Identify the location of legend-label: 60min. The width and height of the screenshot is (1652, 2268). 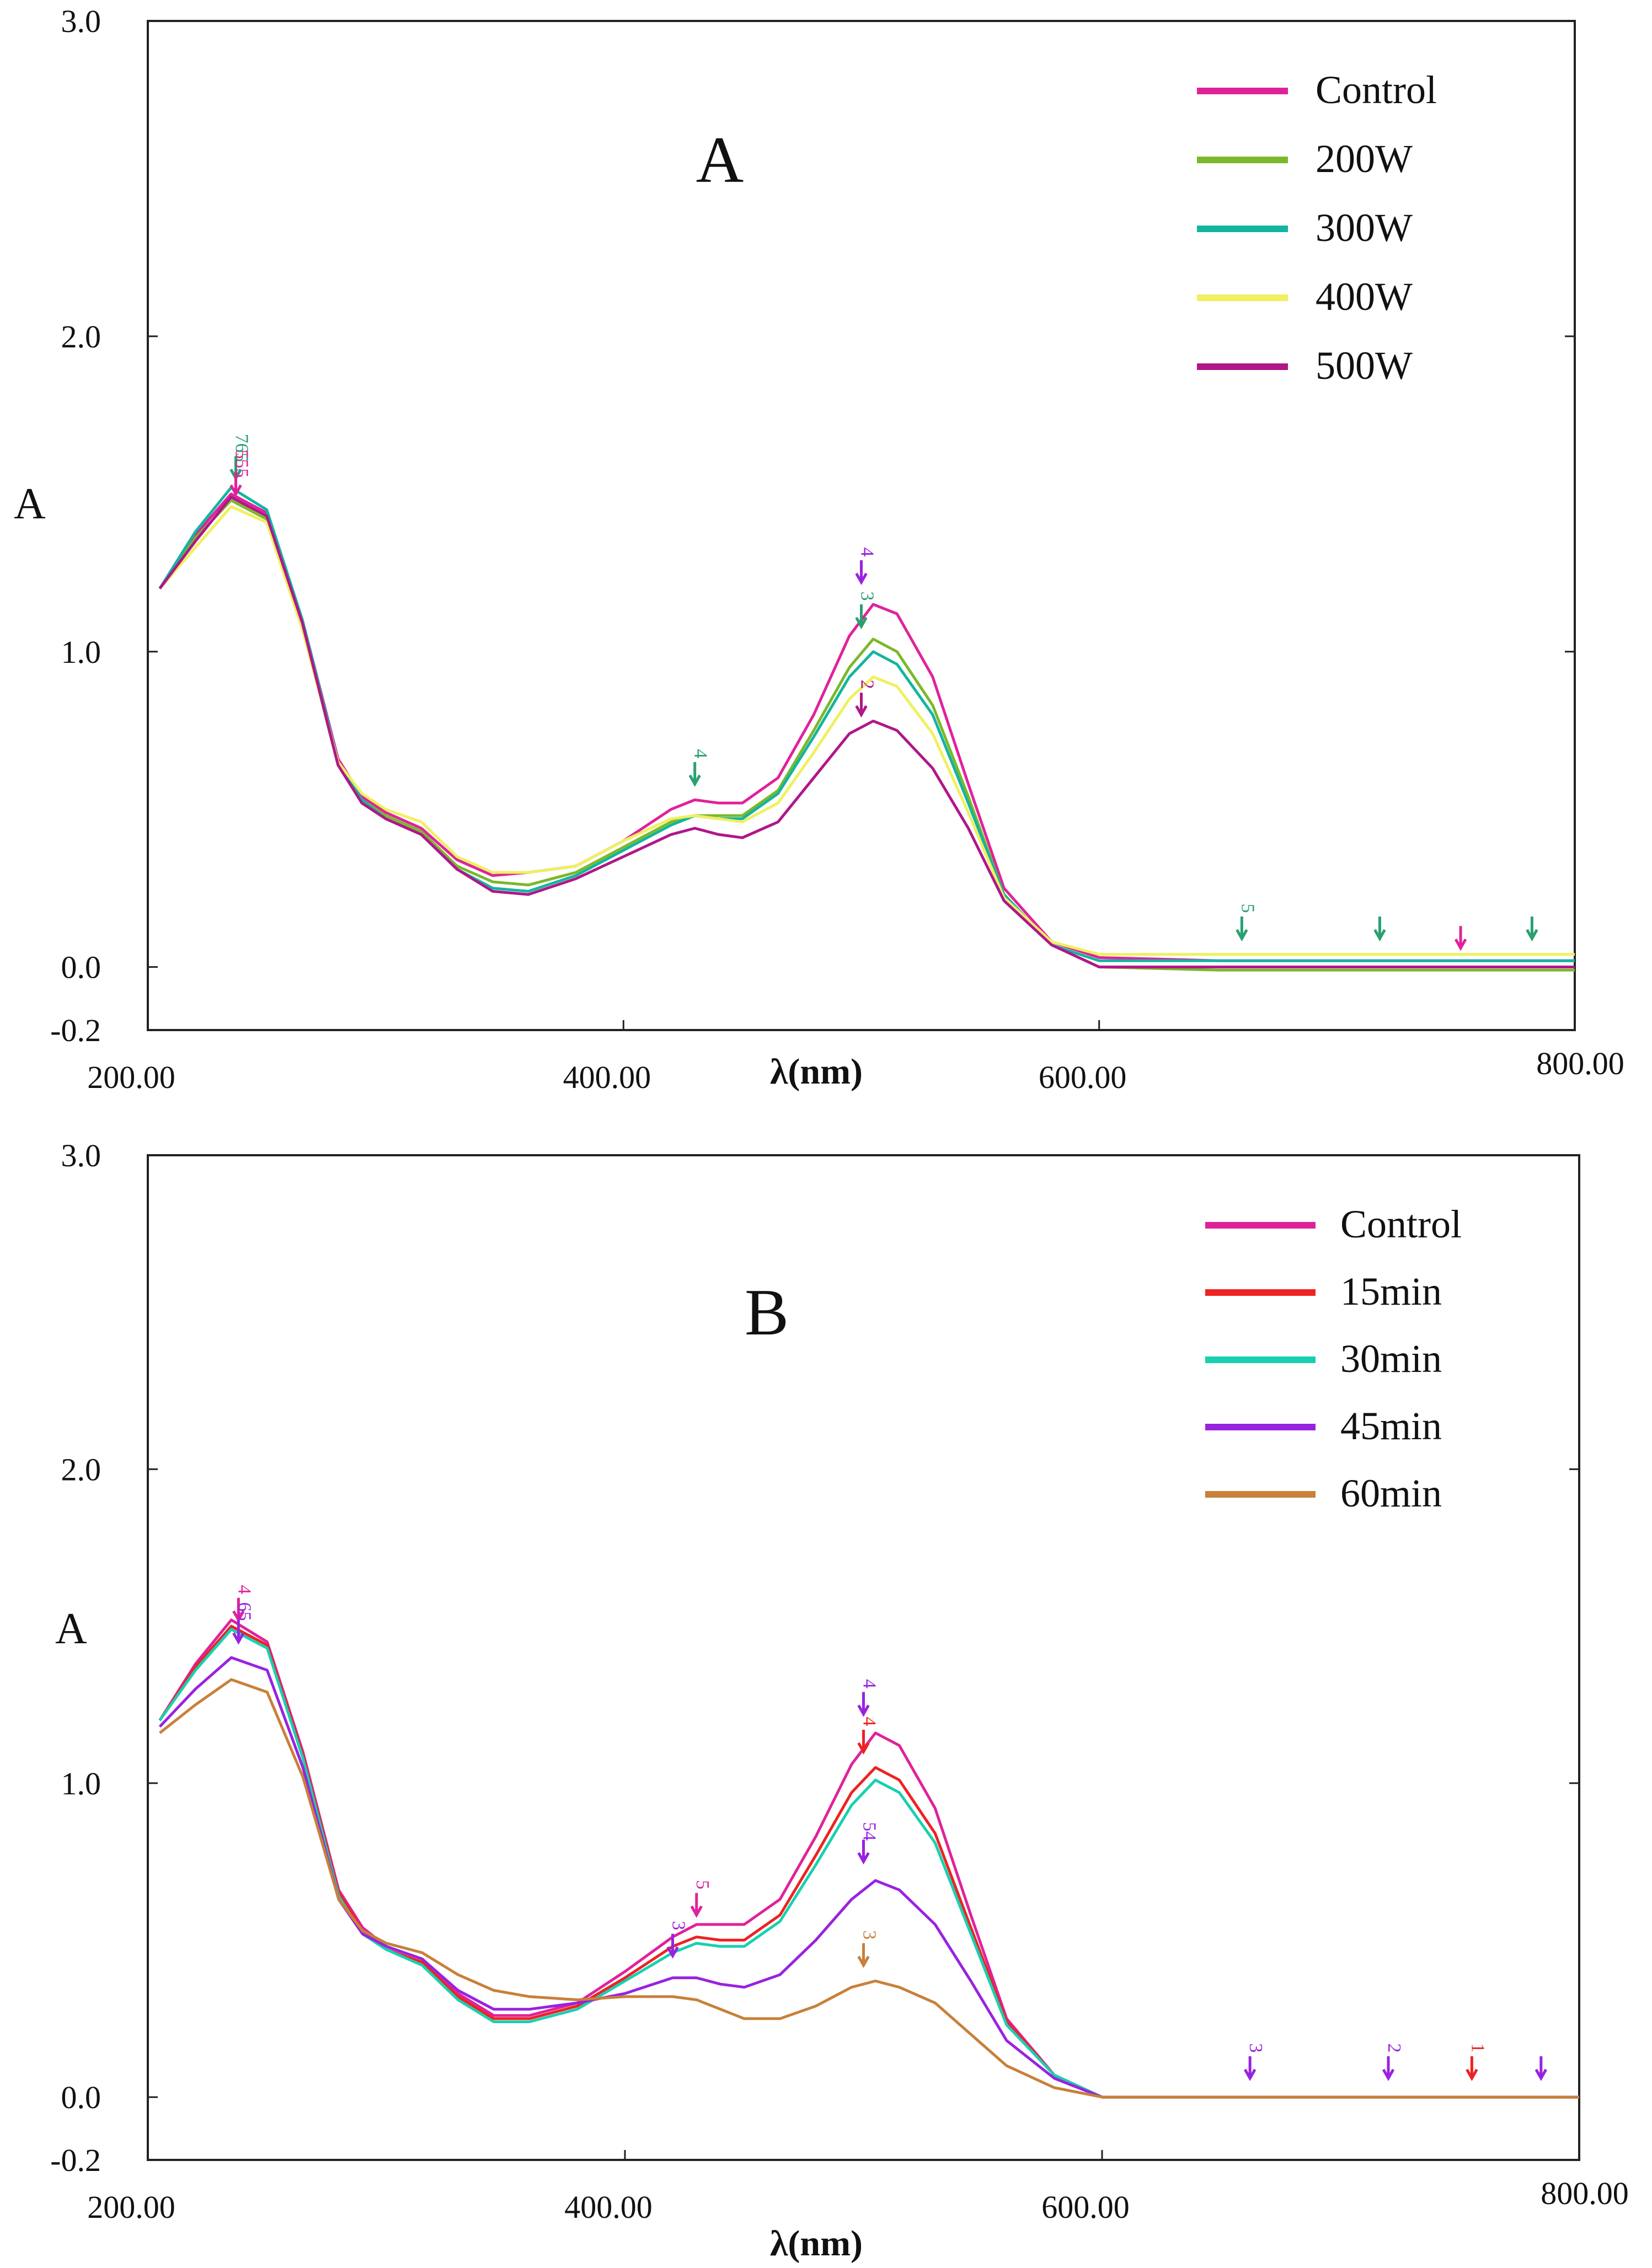
(1391, 1493).